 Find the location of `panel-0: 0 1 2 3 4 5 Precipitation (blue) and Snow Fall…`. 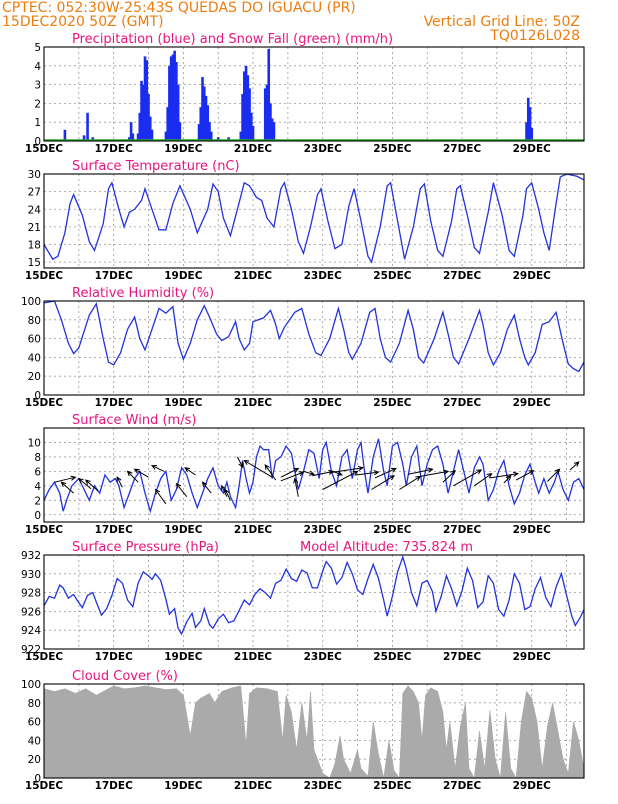

panel-0: 0 1 2 3 4 5 Precipitation (blue) and Snow Fall… is located at coordinates (305, 93).